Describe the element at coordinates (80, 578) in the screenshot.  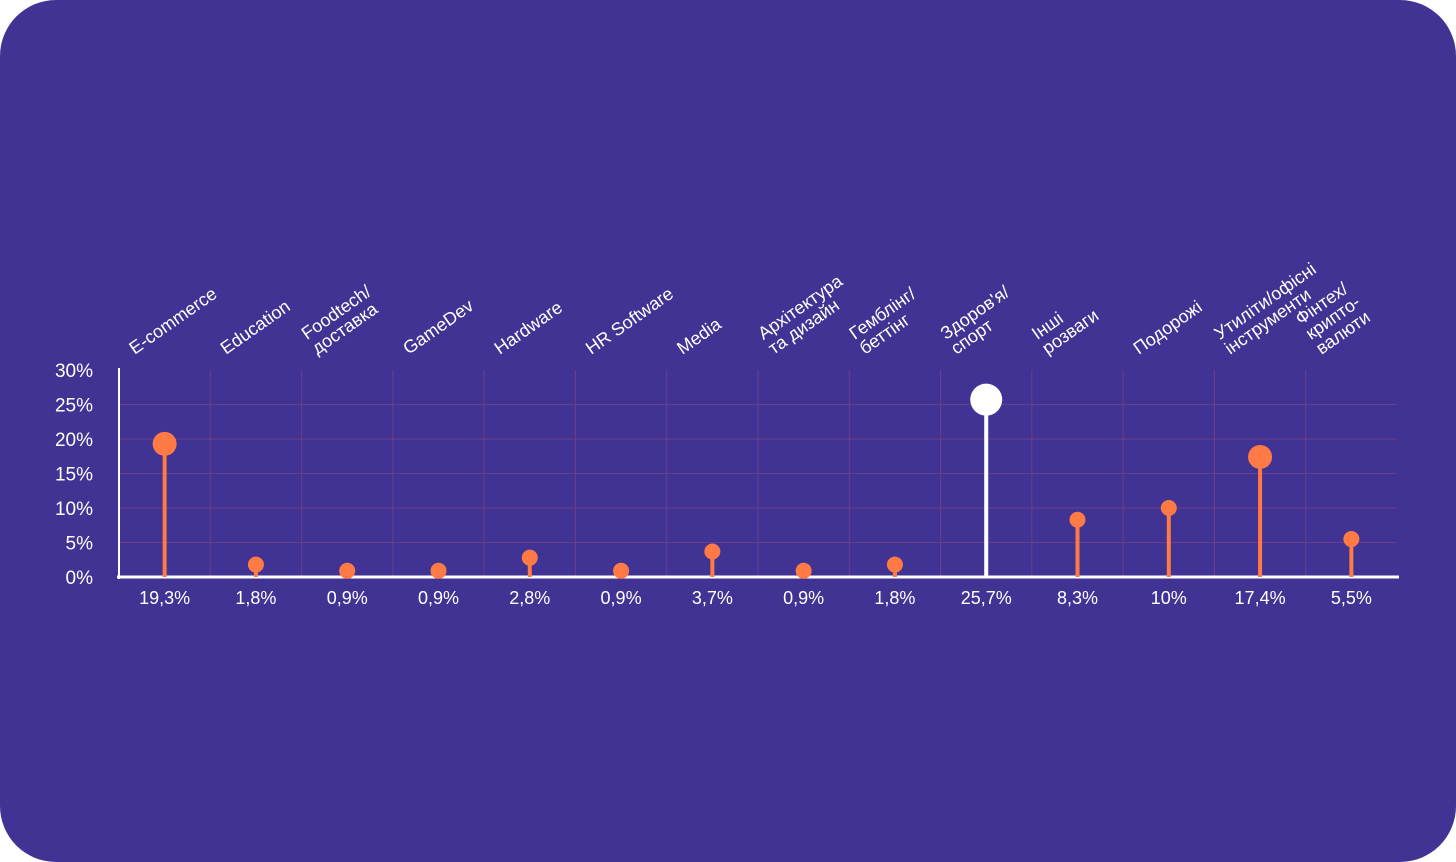
I see `y-tick-label: 0%` at that location.